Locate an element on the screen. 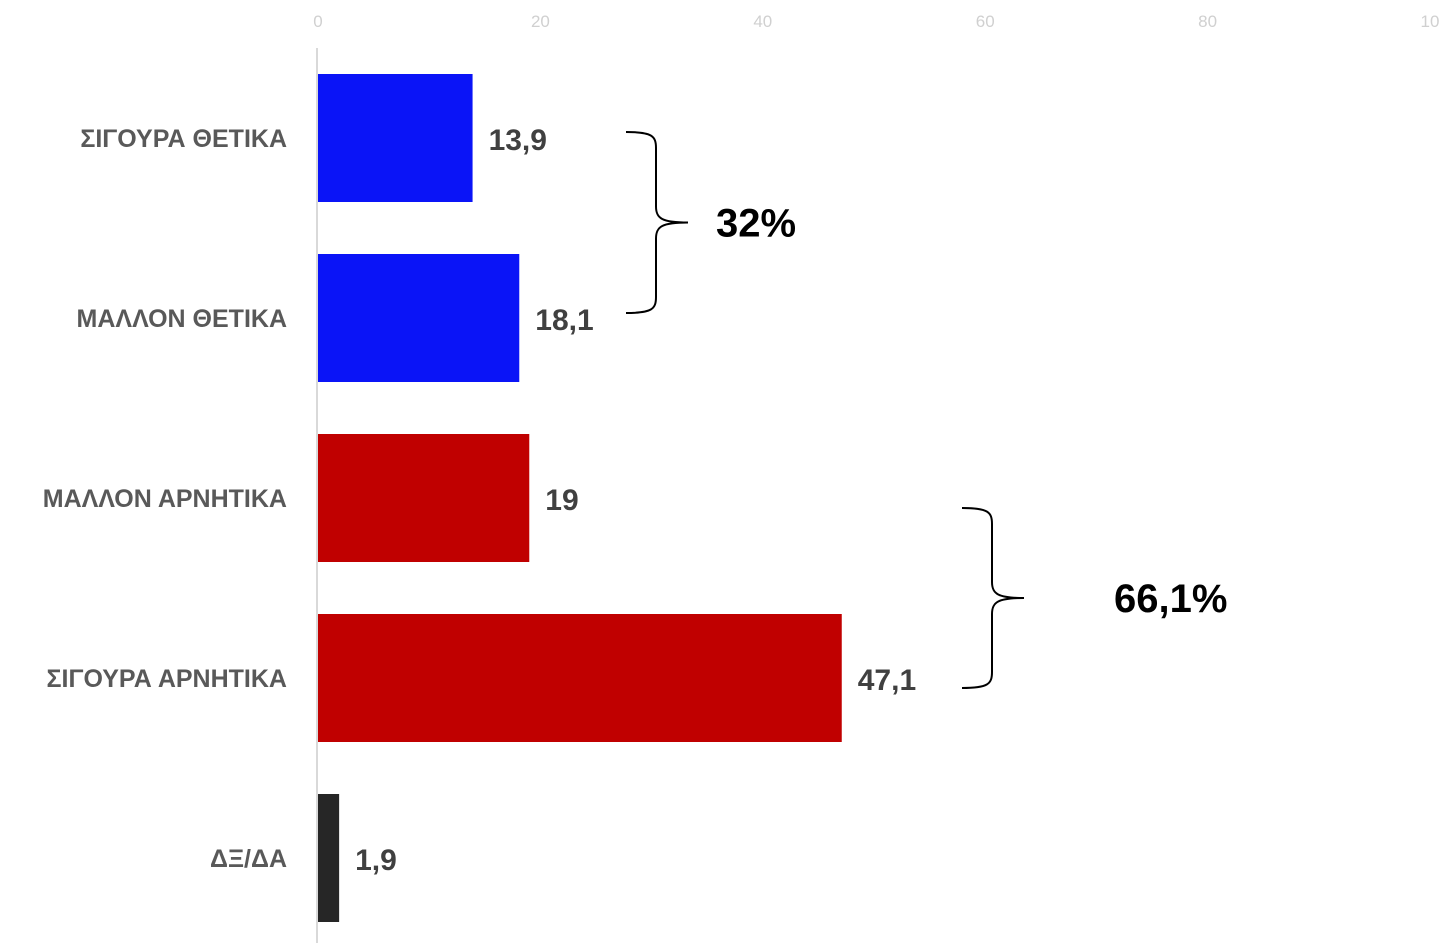  data-label: 18,1 is located at coordinates (564, 320).